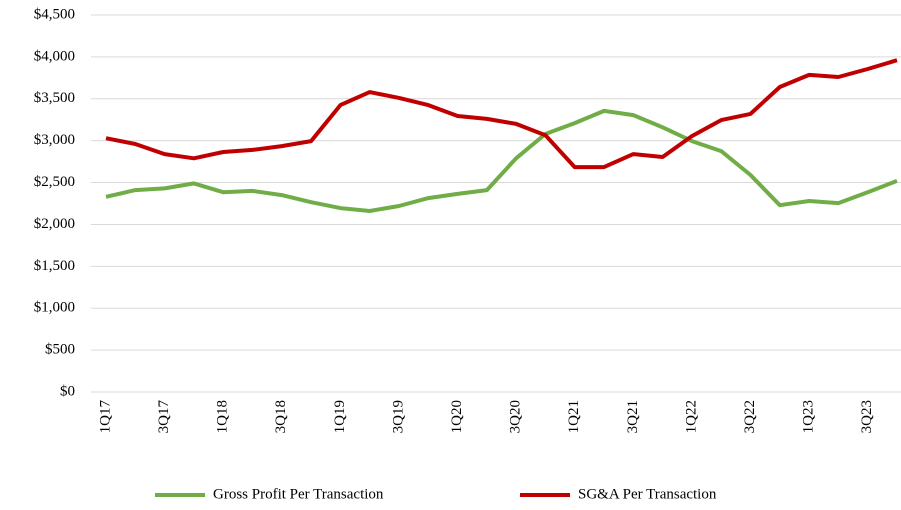 This screenshot has height=510, width=901. What do you see at coordinates (750, 416) in the screenshot?
I see `x-tick-label: 3Q22` at bounding box center [750, 416].